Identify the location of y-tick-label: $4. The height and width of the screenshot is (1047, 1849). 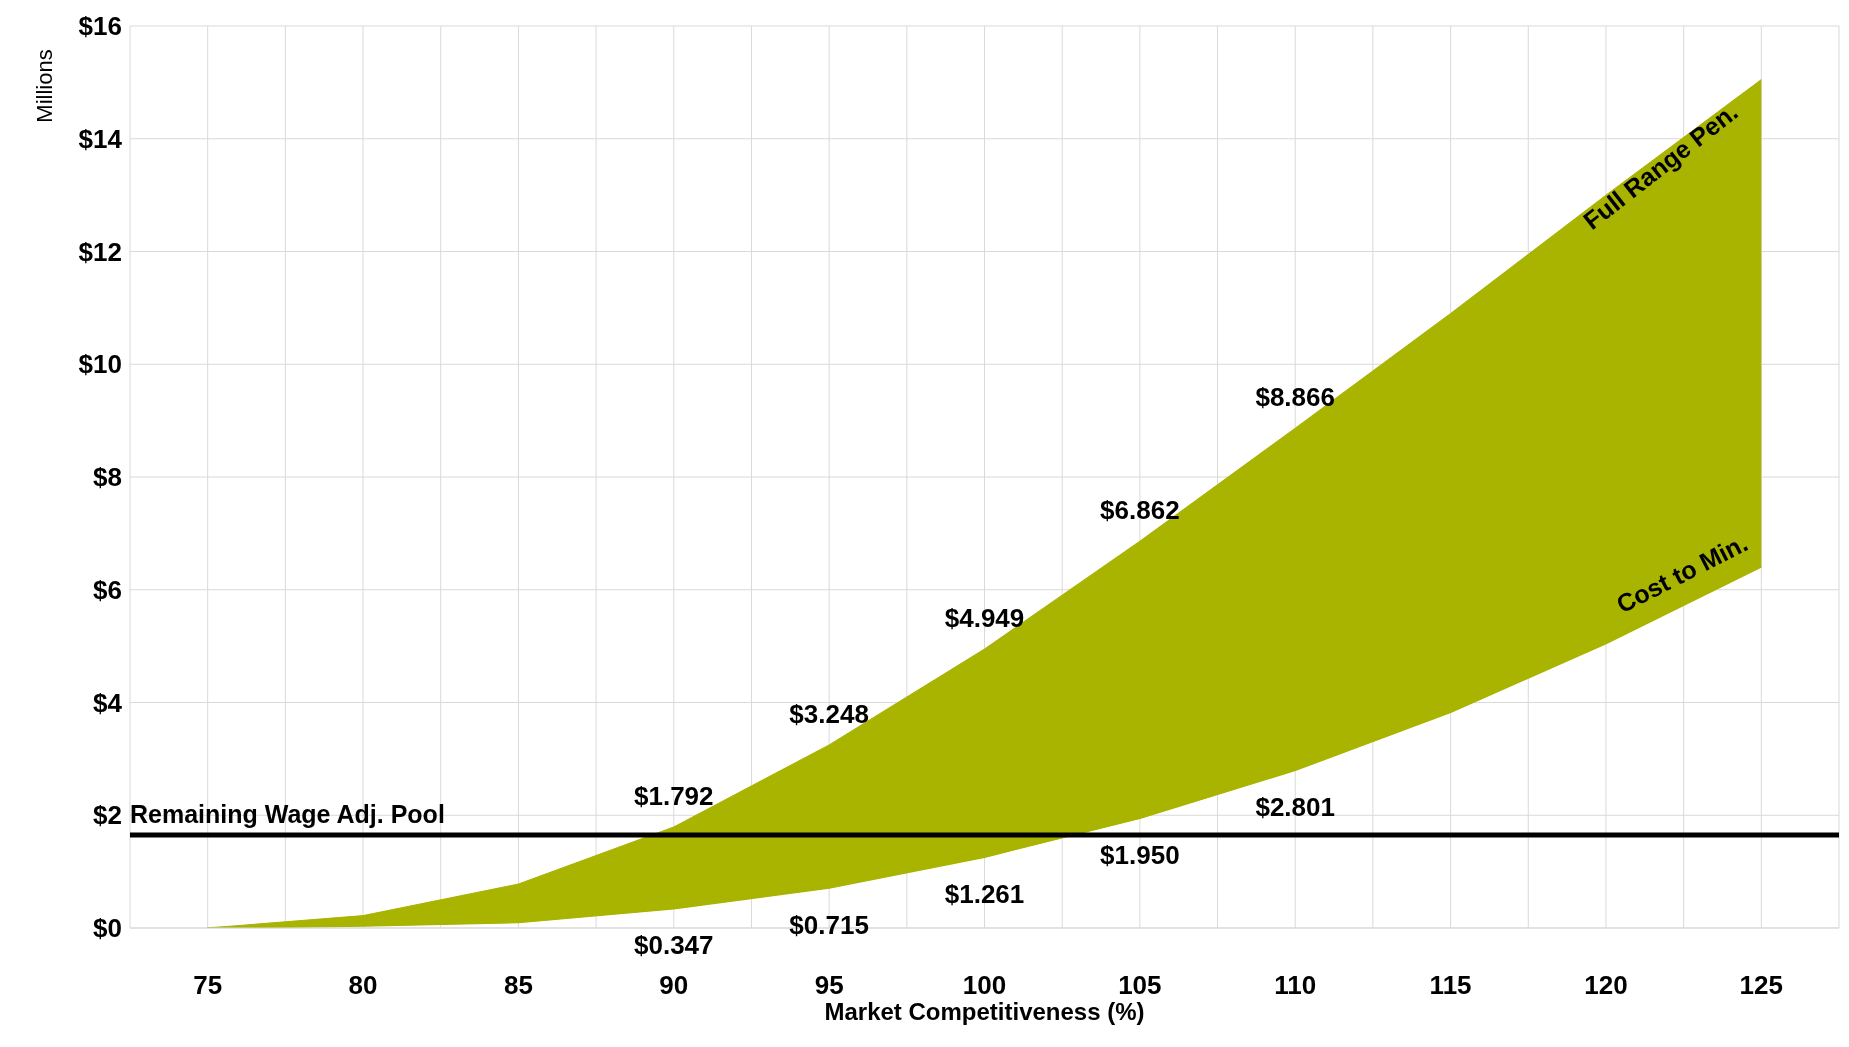
(108, 702).